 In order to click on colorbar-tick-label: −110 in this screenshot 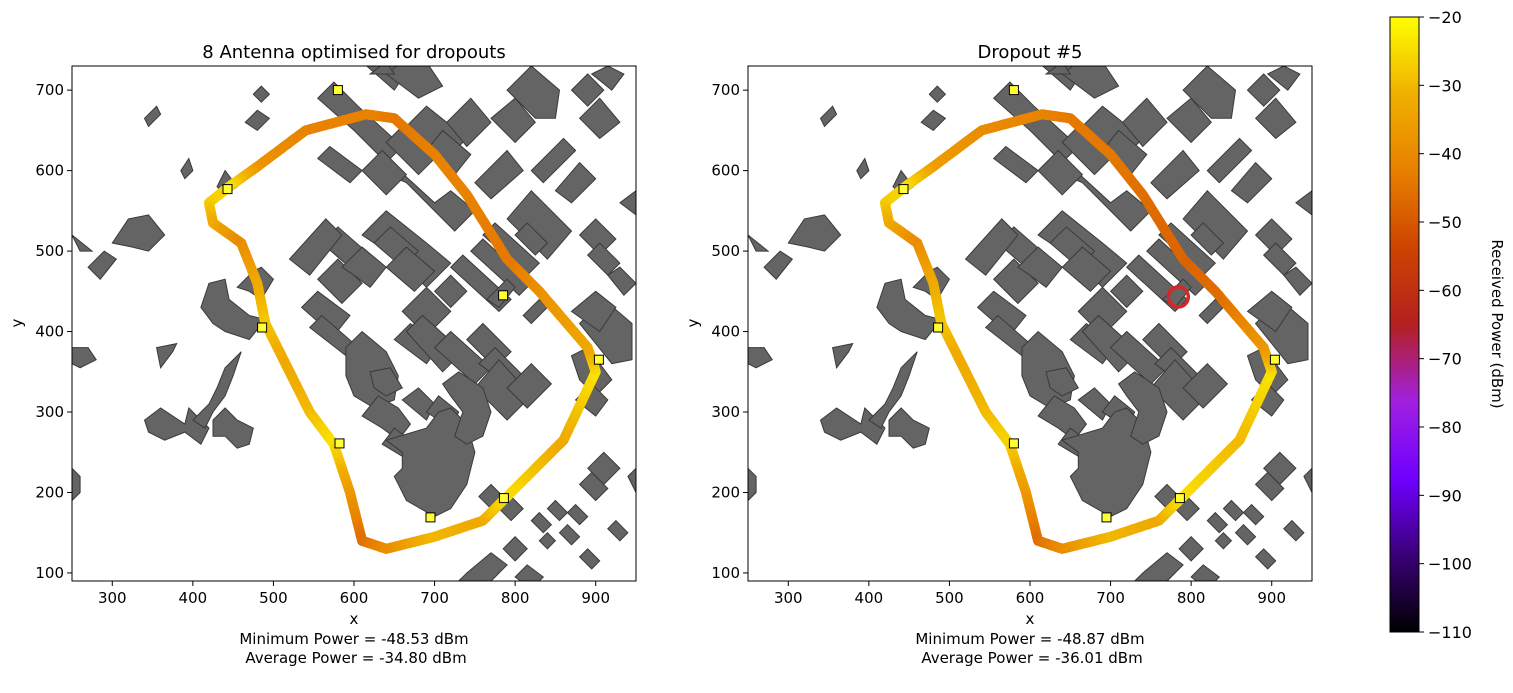, I will do `click(1450, 632)`.